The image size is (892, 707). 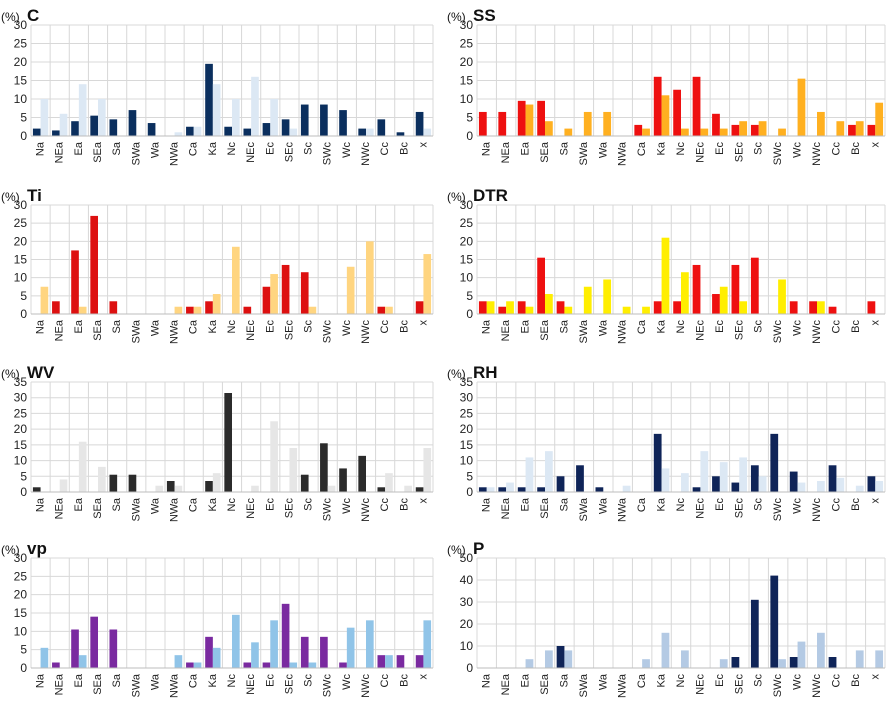 I want to click on bar-dark-Sa, so click(x=560, y=657).